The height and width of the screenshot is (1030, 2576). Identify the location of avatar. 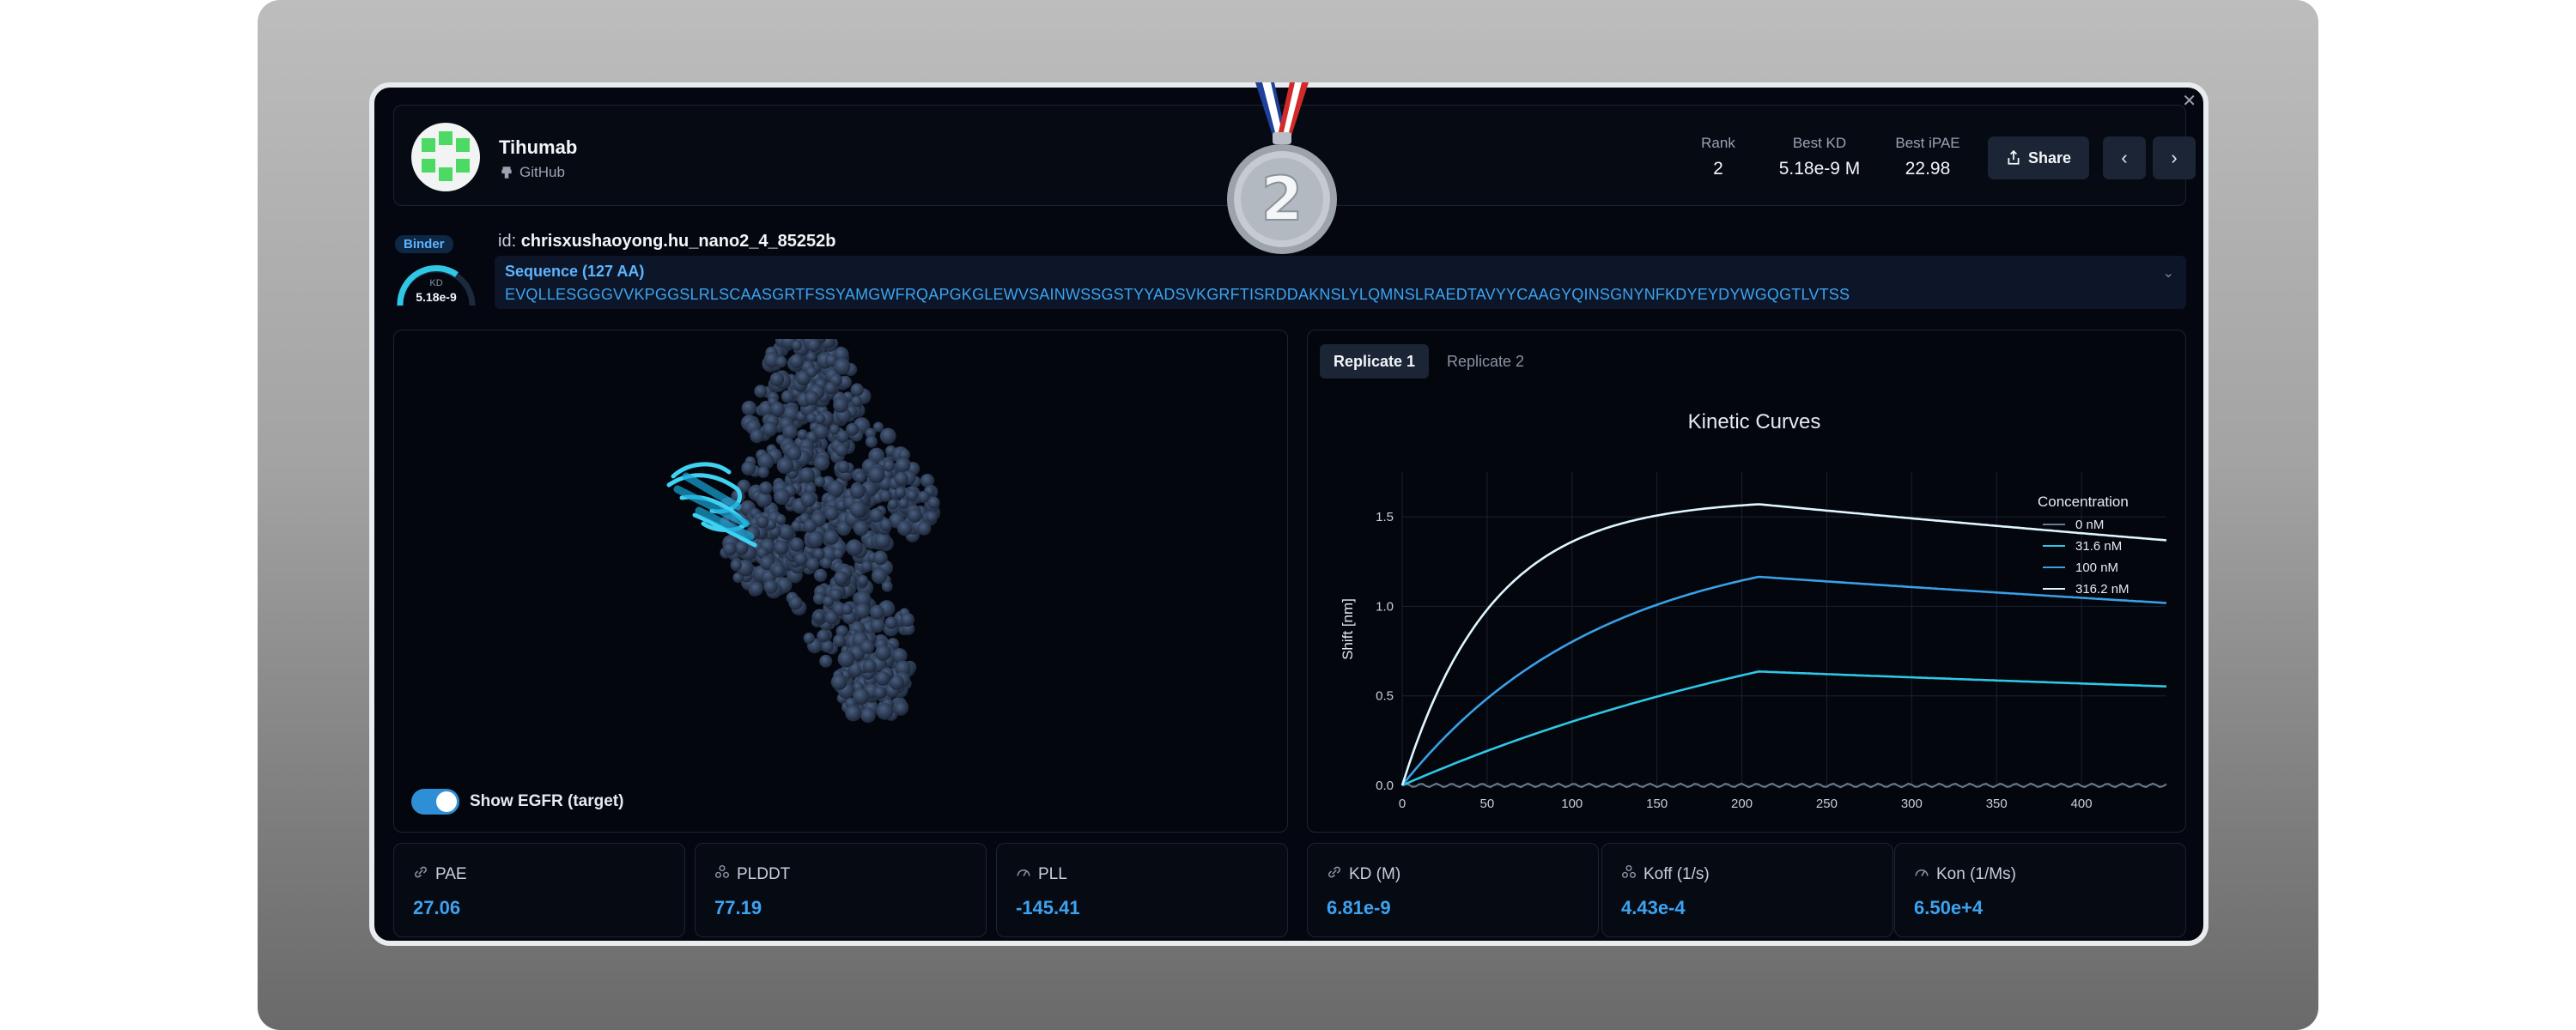
(446, 157).